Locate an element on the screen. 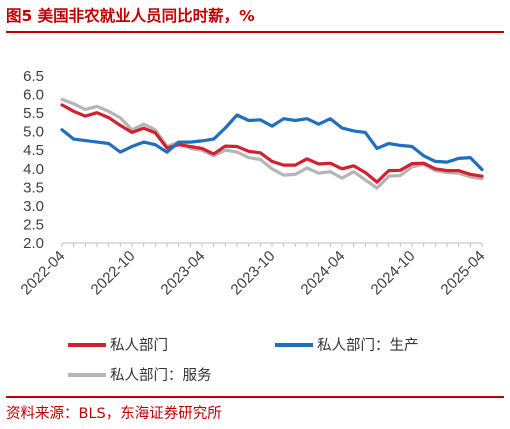  x-tick-label: 2024-10 is located at coordinates (393, 273).